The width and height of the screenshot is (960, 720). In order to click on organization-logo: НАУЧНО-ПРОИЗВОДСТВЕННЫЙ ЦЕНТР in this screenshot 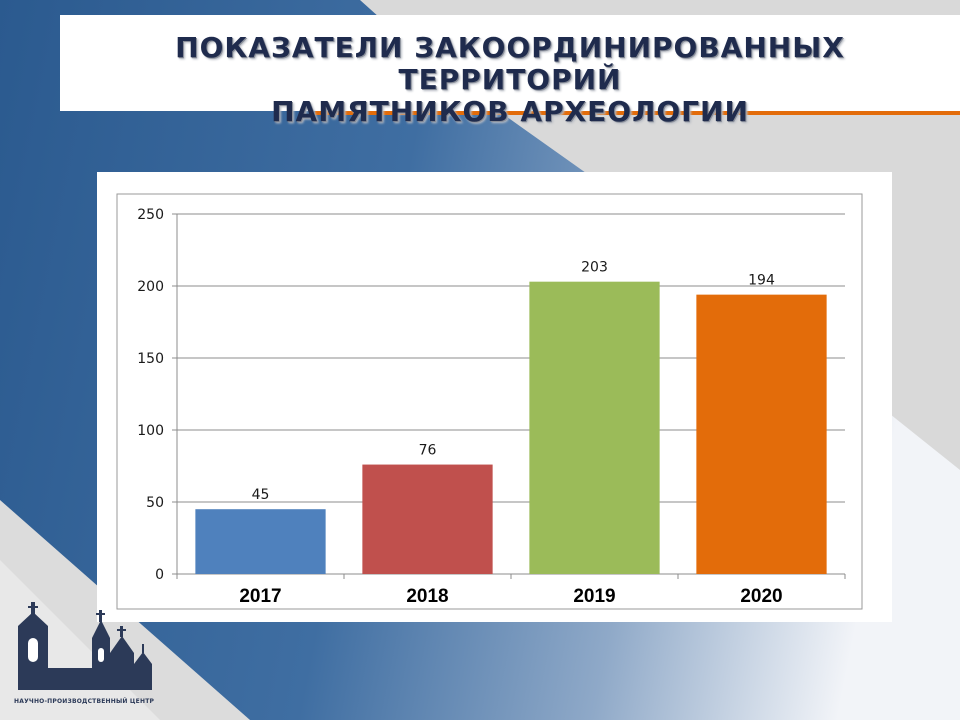, I will do `click(89, 657)`.